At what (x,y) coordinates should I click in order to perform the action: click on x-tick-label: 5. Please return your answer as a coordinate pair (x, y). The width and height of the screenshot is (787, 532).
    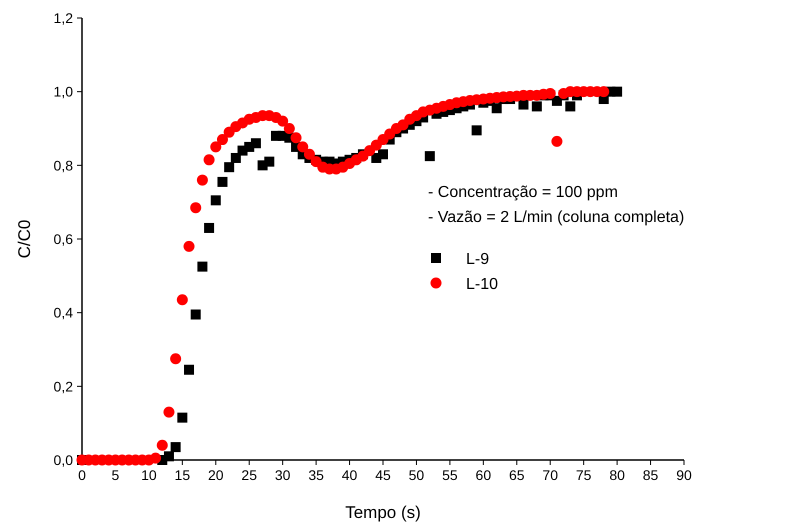
    Looking at the image, I should click on (116, 475).